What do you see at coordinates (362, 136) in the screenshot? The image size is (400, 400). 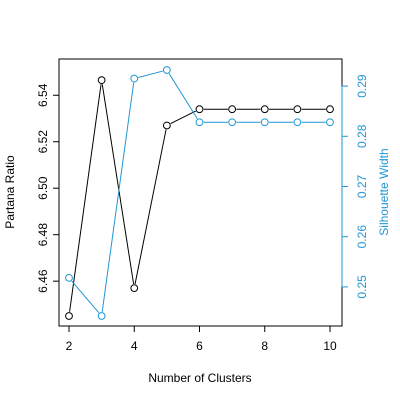 I see `y-right-tick-label: 0.28` at bounding box center [362, 136].